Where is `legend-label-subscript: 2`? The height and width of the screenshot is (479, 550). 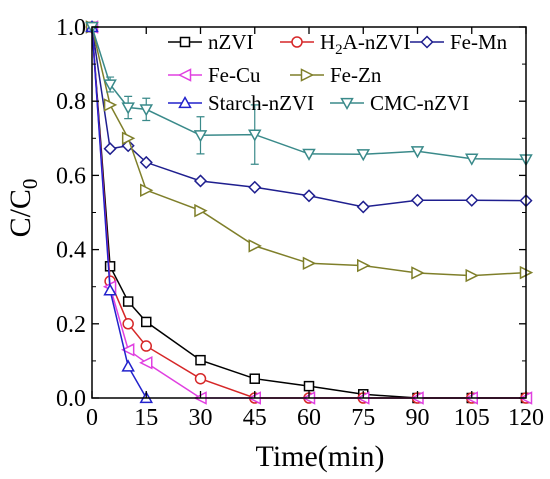 legend-label-subscript: 2 is located at coordinates (339, 50).